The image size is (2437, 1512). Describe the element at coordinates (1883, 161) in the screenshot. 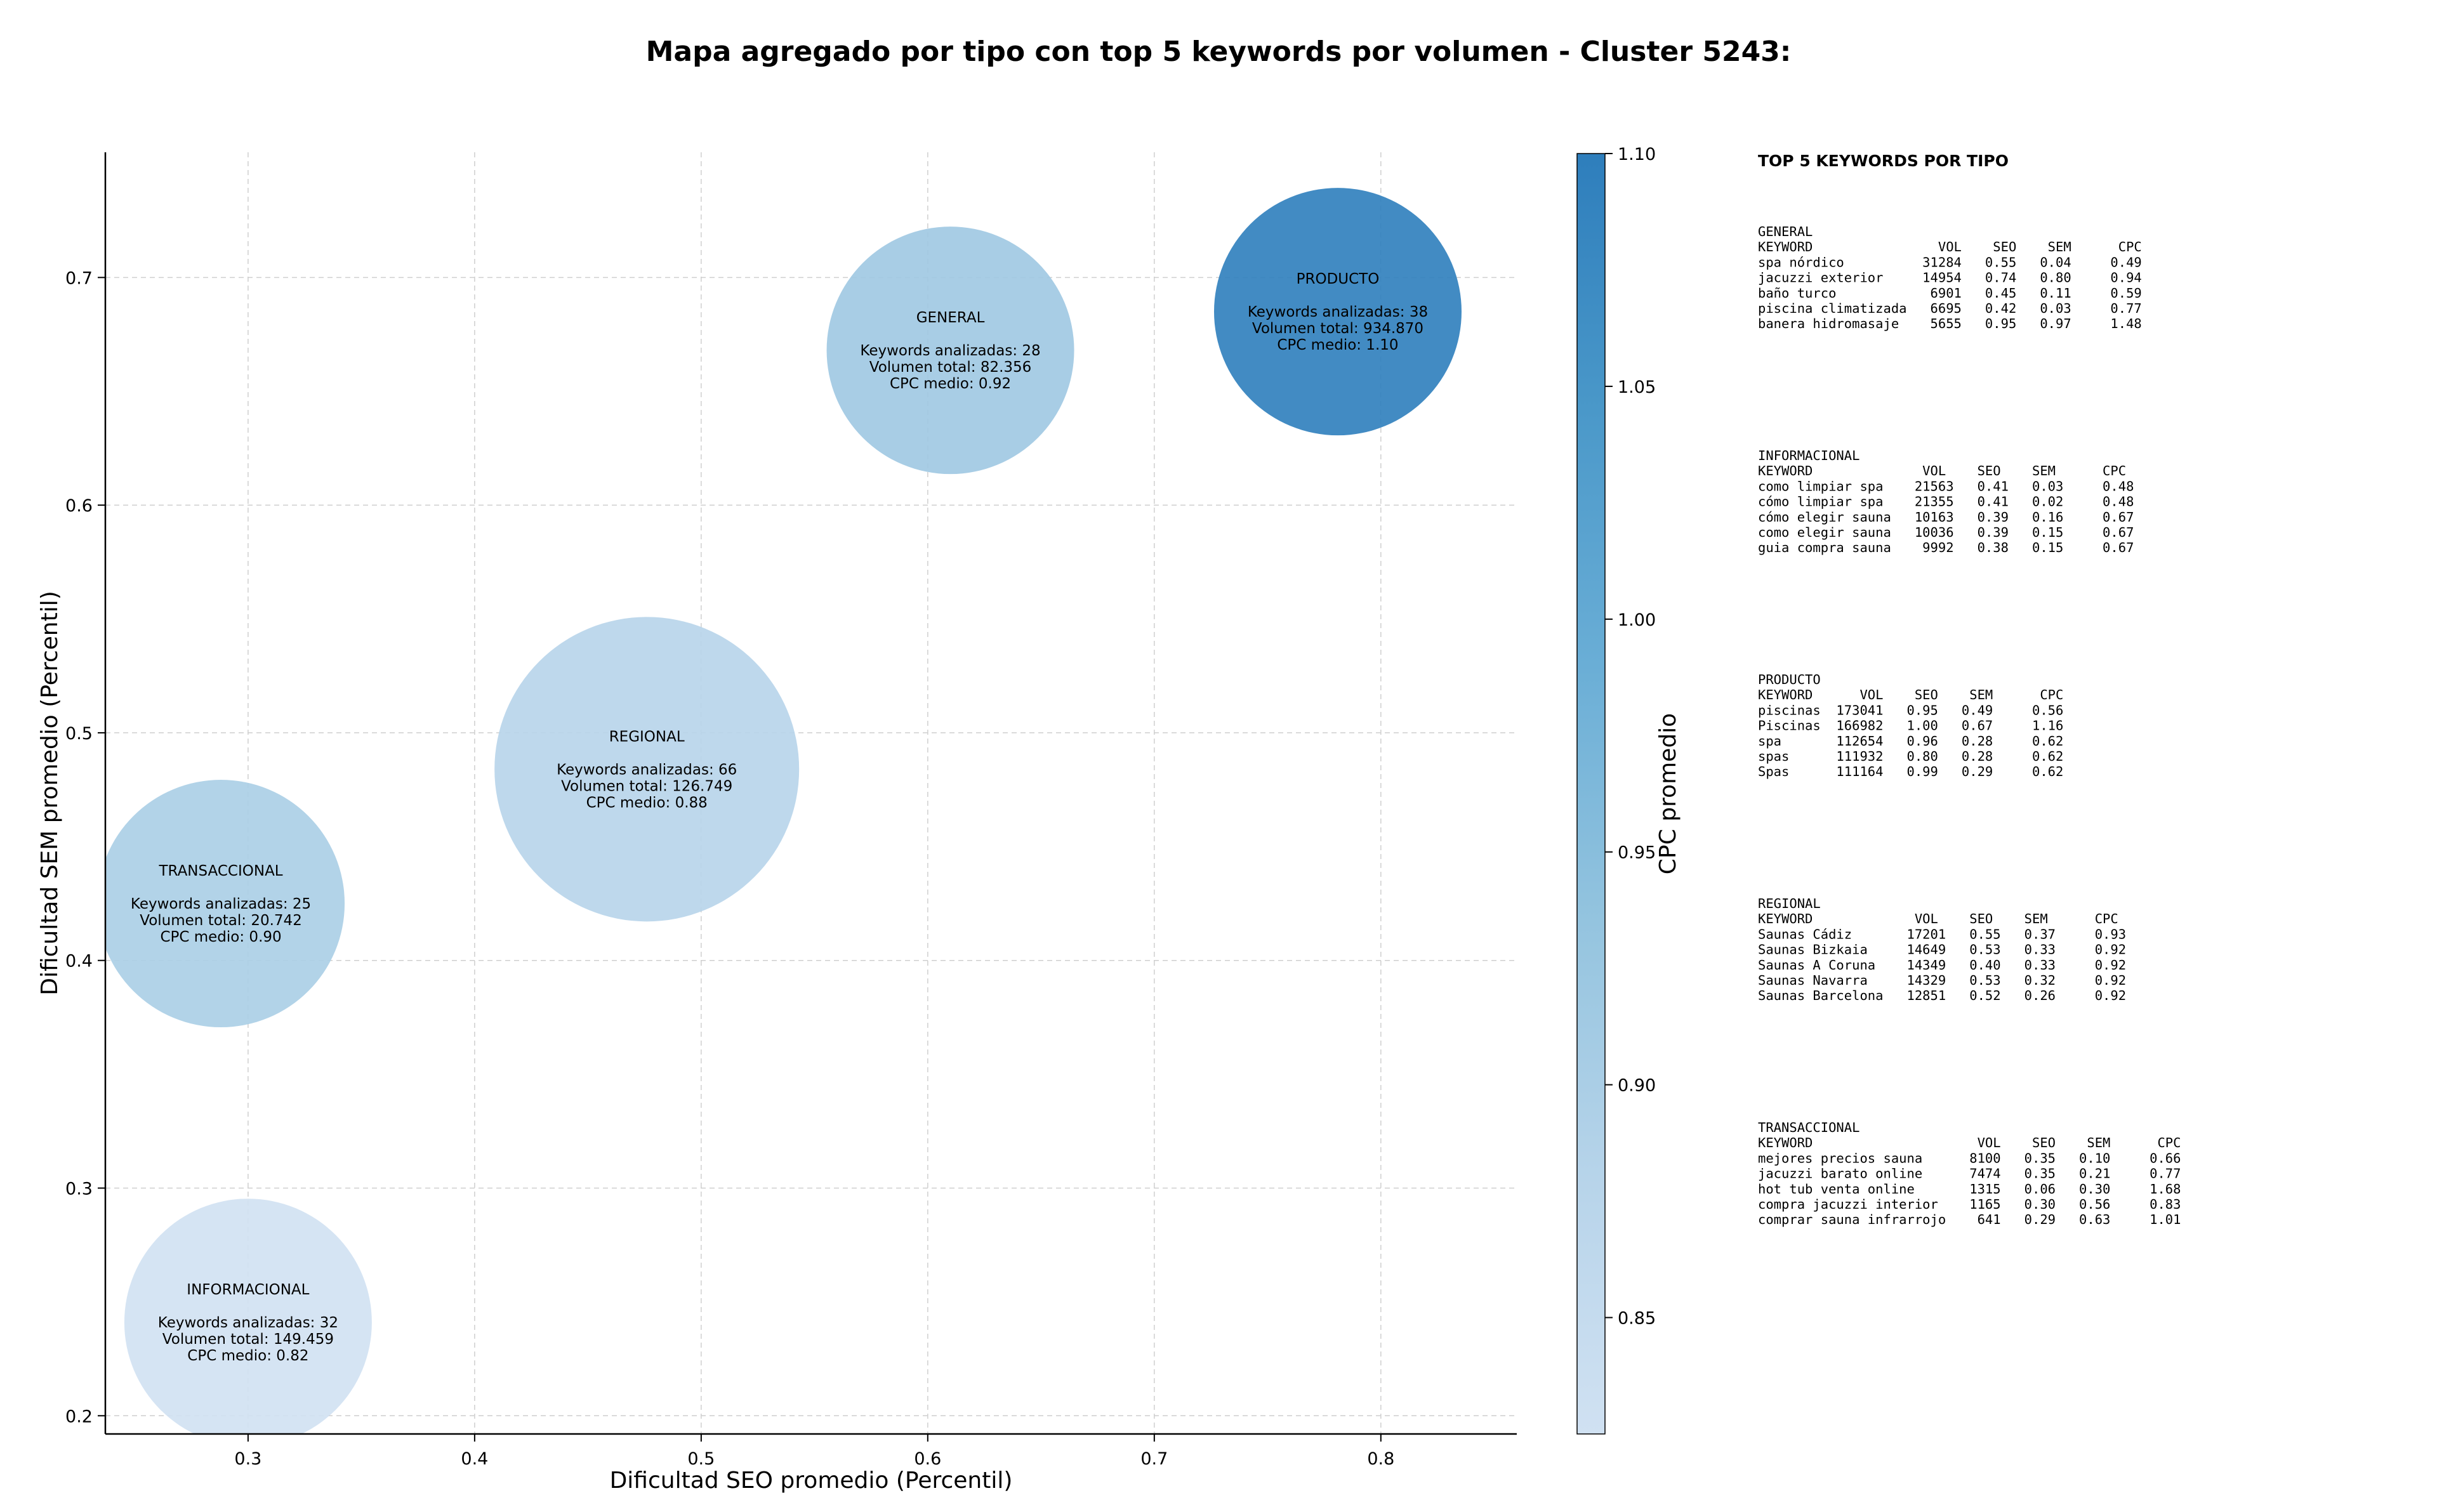

I see `side-panel-heading: TOP 5 KEYWORDS POR TIPO` at that location.